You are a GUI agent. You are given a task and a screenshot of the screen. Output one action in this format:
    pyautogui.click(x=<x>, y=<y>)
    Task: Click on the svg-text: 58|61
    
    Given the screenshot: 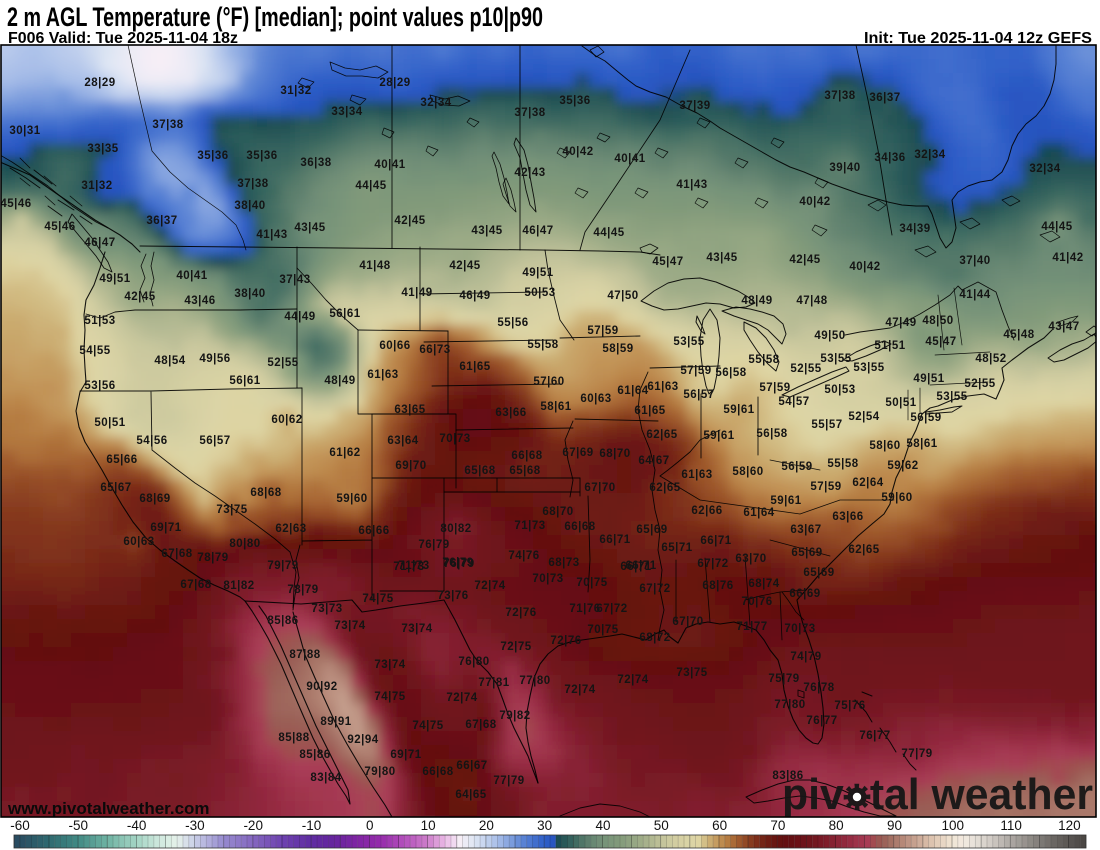 What is the action you would take?
    pyautogui.click(x=921, y=444)
    